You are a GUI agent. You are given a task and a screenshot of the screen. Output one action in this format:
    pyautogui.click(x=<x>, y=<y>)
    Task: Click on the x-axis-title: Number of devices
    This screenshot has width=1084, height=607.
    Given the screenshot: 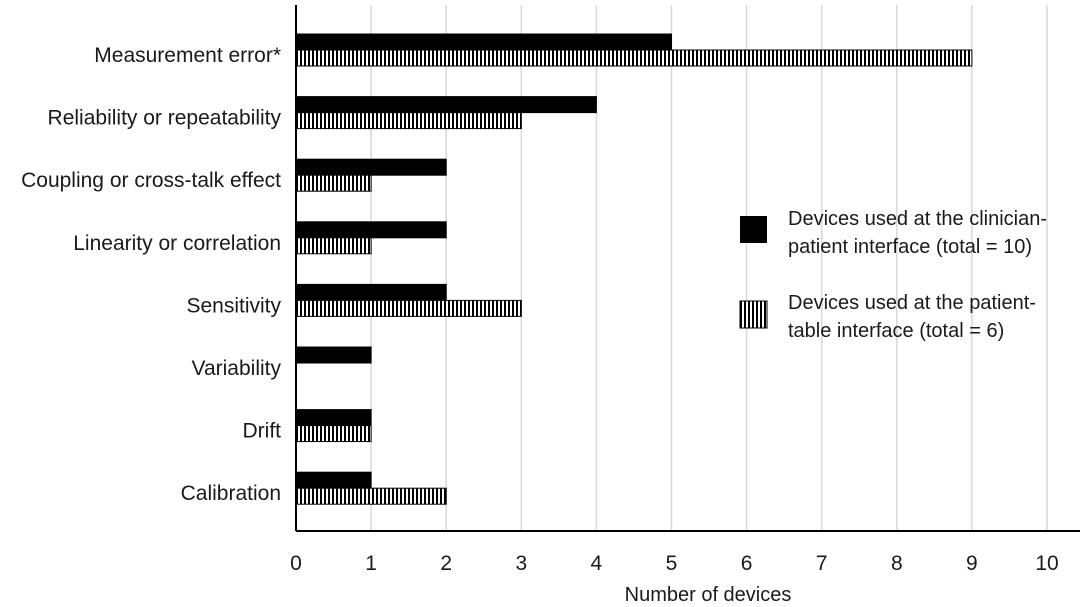 What is the action you would take?
    pyautogui.click(x=708, y=595)
    